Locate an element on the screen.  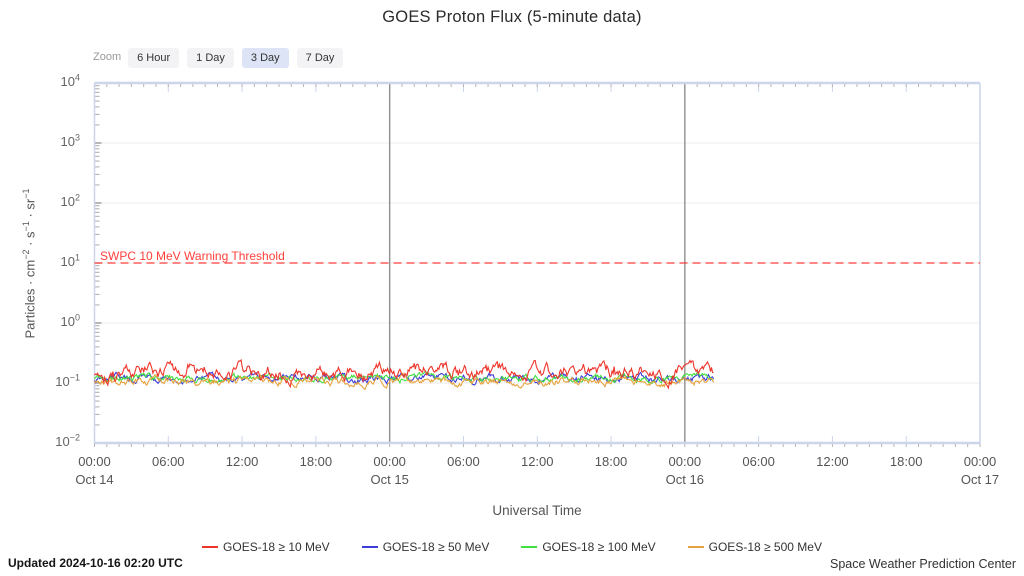
zoom-toolbar: Zoom 6 Hour 1 Day 3 Day 7 Day is located at coordinates (222, 58).